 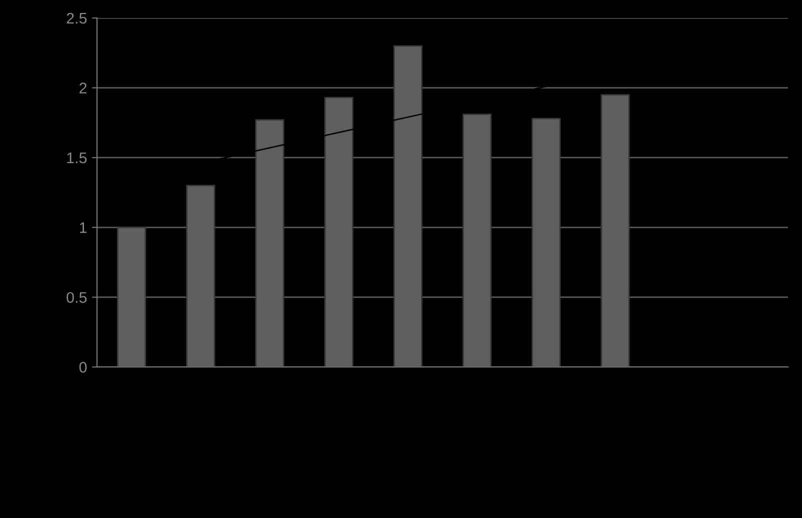 What do you see at coordinates (76, 297) in the screenshot?
I see `y-tick-label: 0.5` at bounding box center [76, 297].